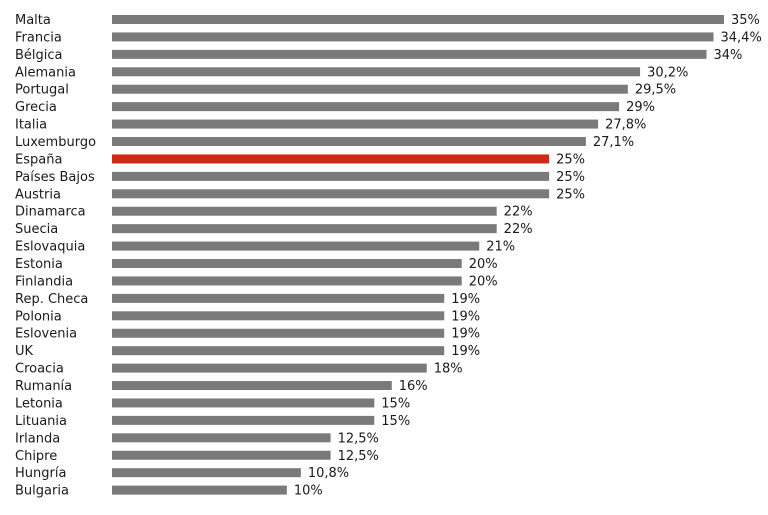  What do you see at coordinates (38, 194) in the screenshot?
I see `category-label: Austria` at bounding box center [38, 194].